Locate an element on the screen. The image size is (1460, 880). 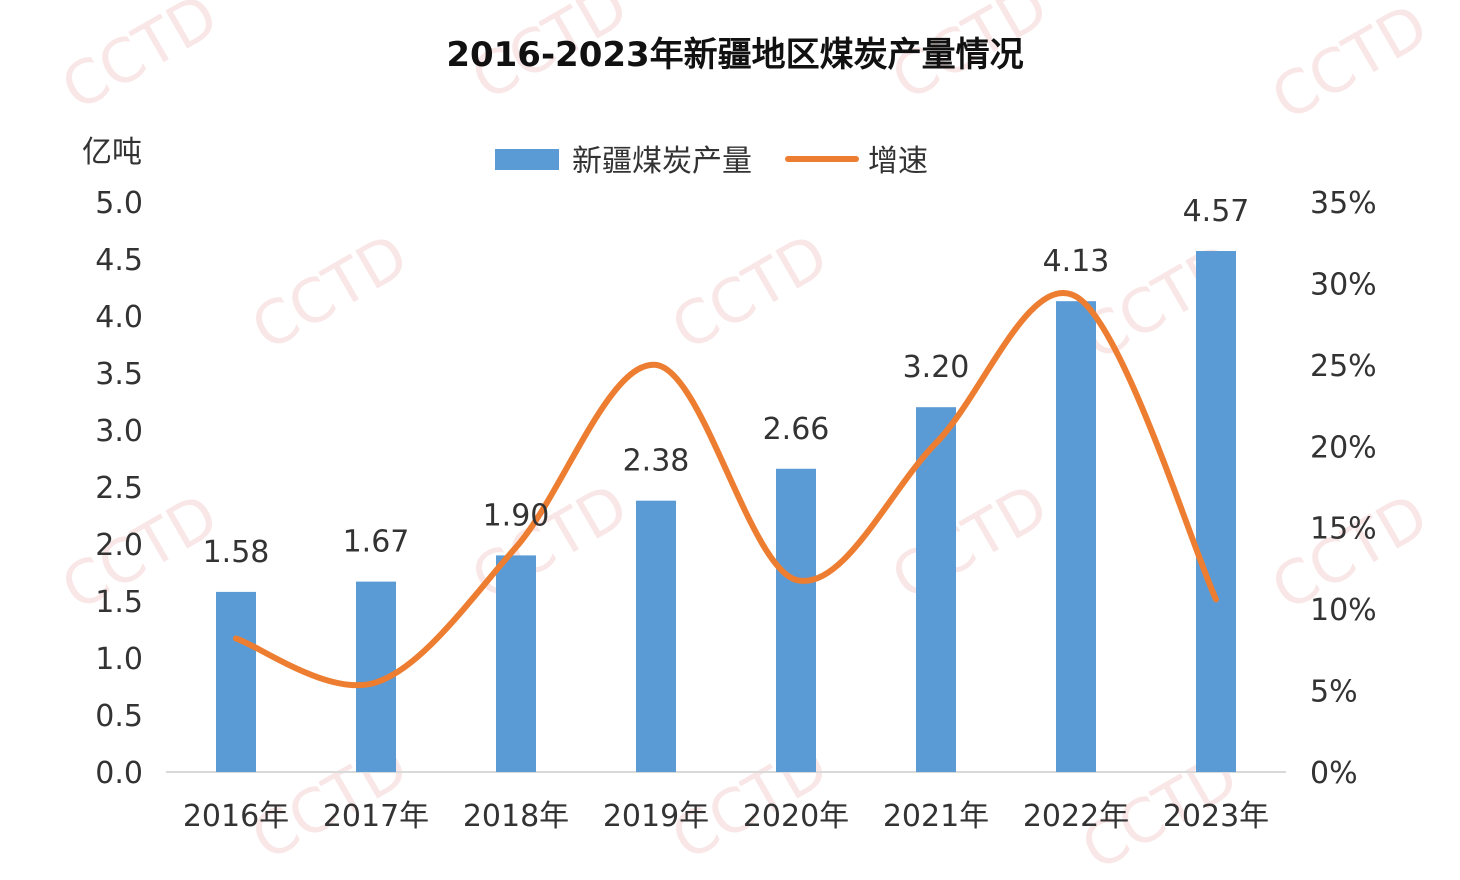
y-left-tick-label: 2.0 is located at coordinates (119, 545).